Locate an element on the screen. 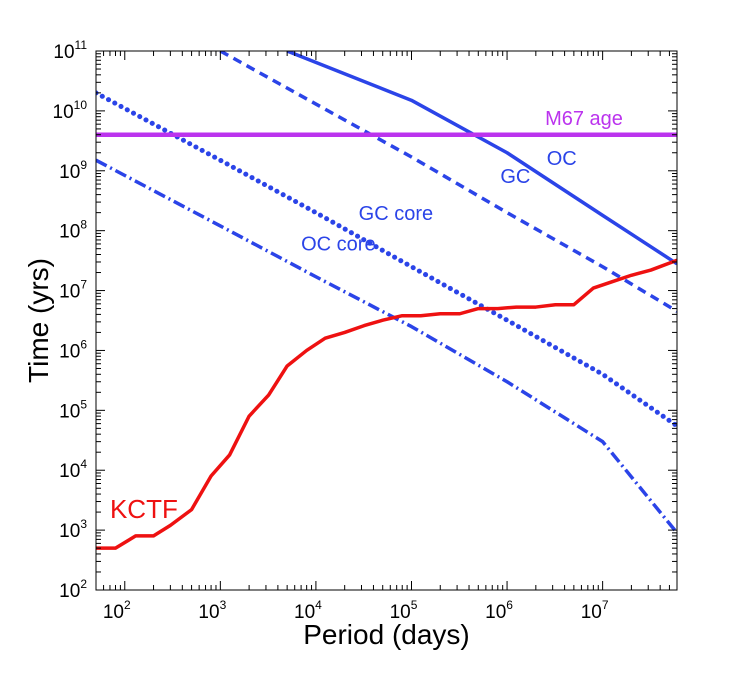  x-tick-label: 10⁶ is located at coordinates (499, 610).